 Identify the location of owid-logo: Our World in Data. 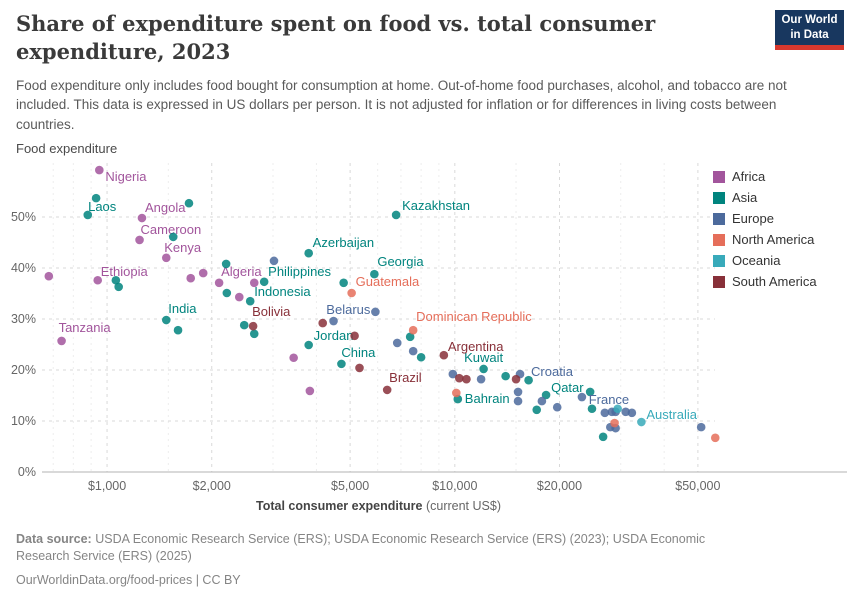
(809, 30).